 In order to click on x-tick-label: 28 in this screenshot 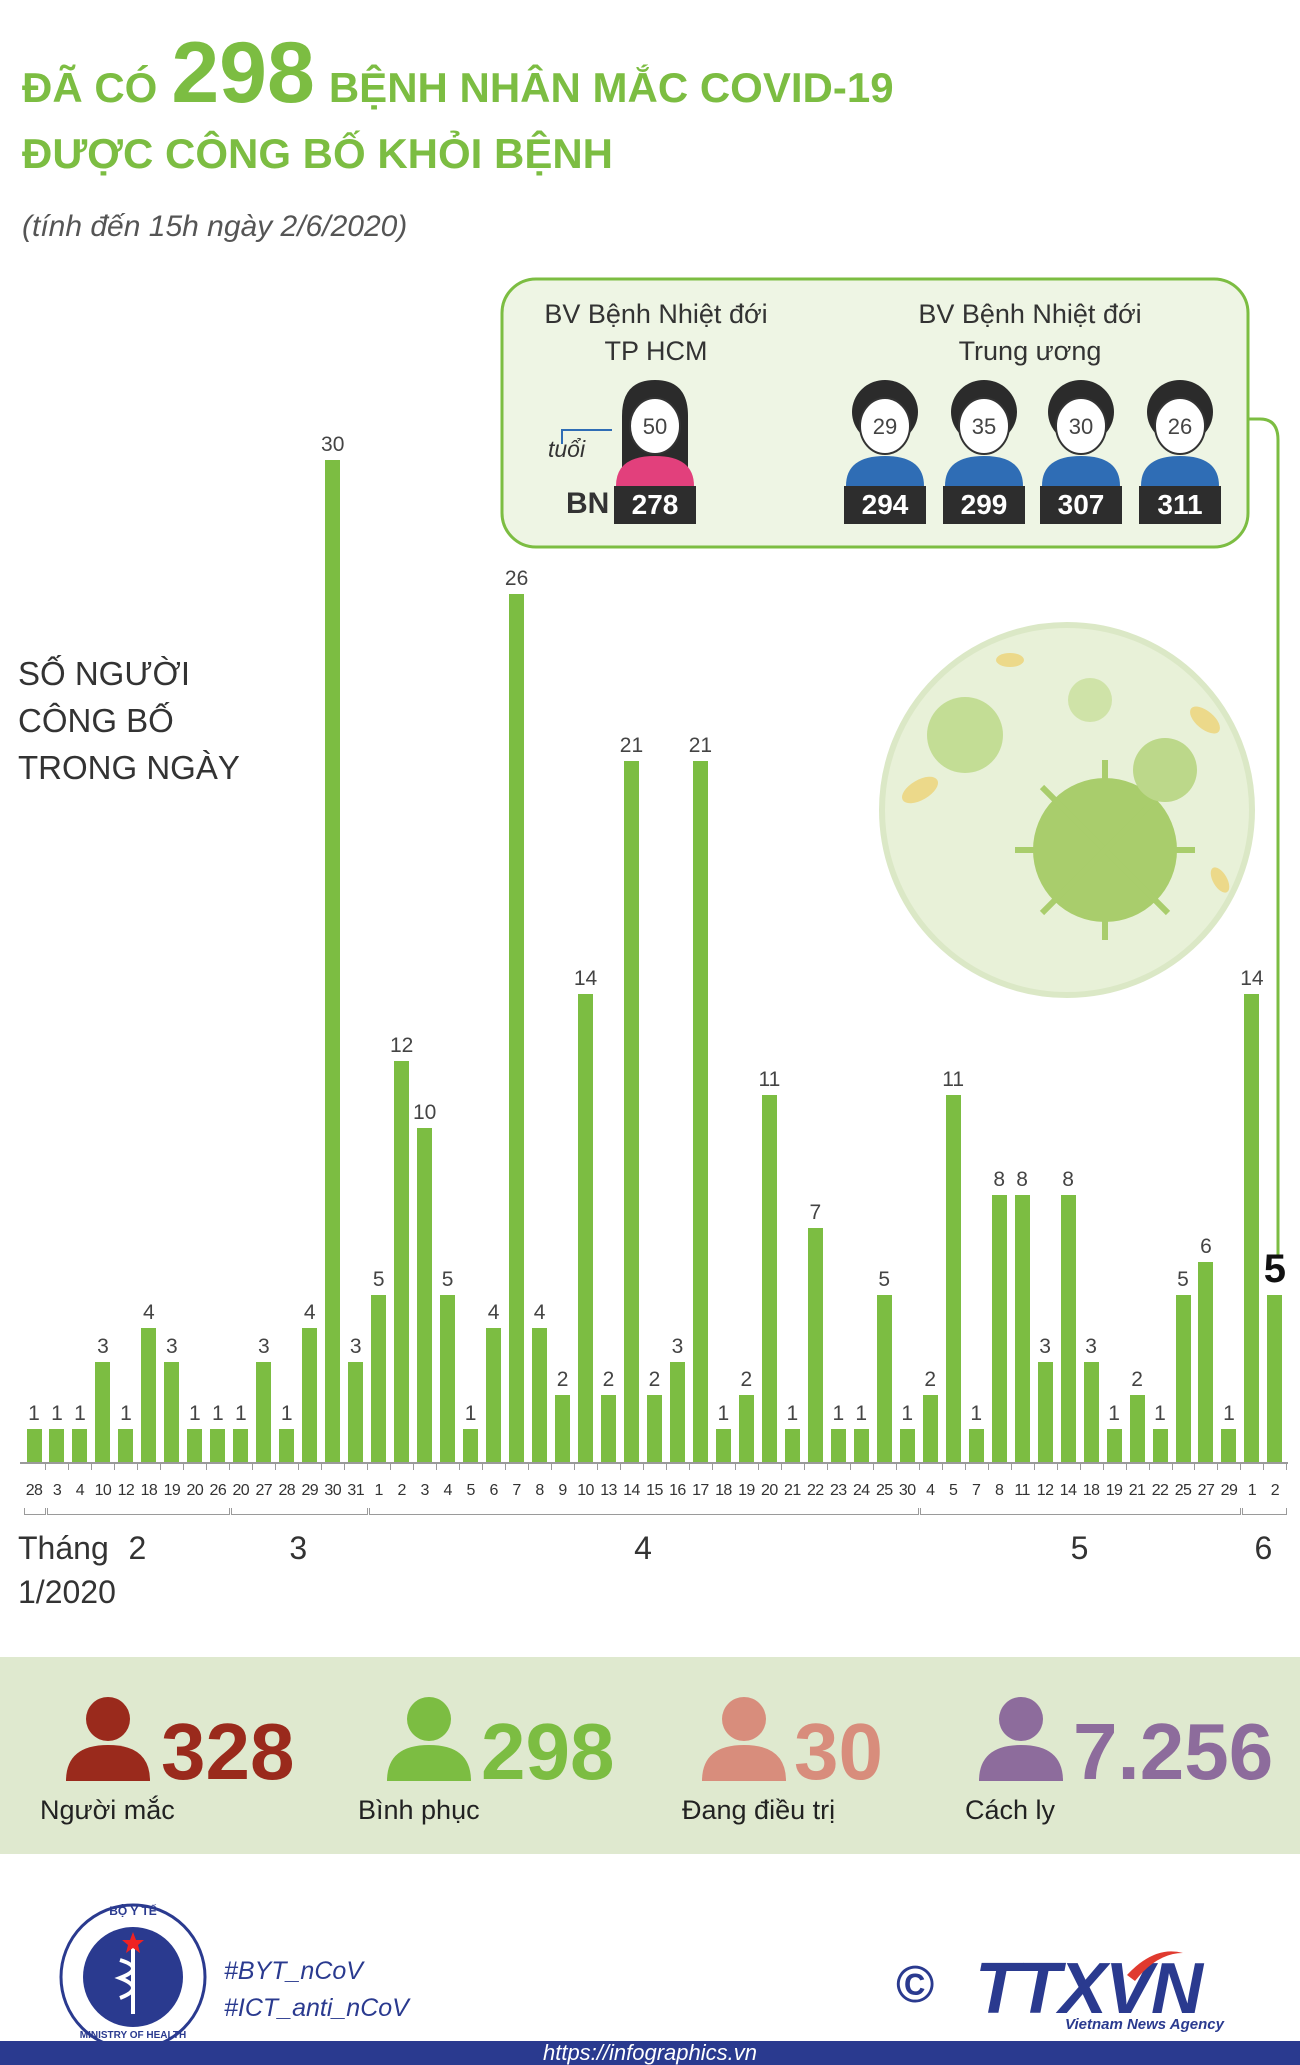, I will do `click(34, 1490)`.